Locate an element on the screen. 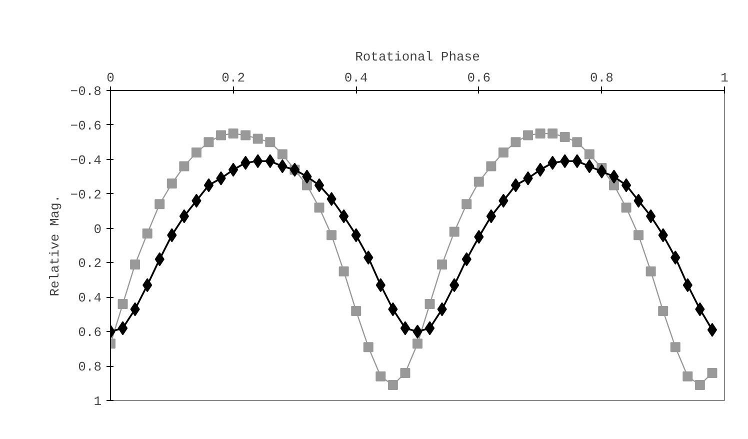  y-tick-label: 0.4 is located at coordinates (90, 298).